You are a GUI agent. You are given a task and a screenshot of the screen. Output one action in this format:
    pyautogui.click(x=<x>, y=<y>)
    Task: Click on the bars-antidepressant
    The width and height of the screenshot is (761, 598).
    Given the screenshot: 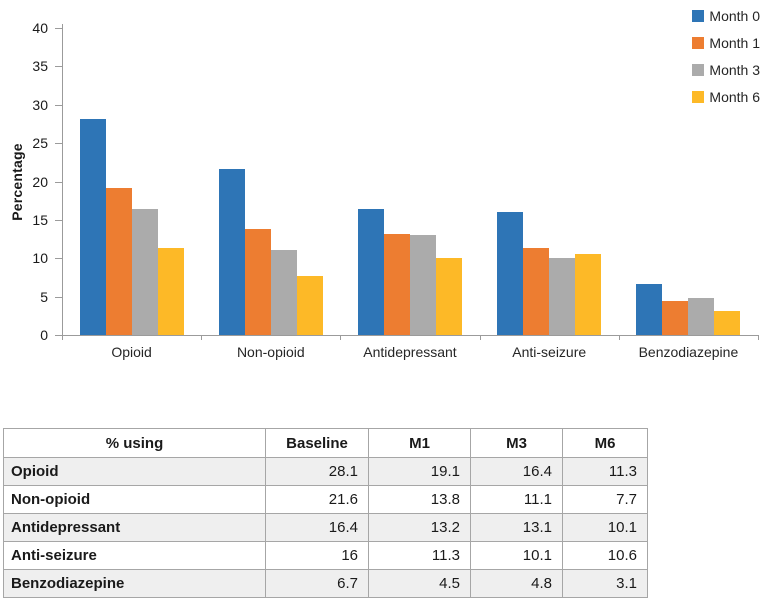 What is the action you would take?
    pyautogui.click(x=409, y=181)
    